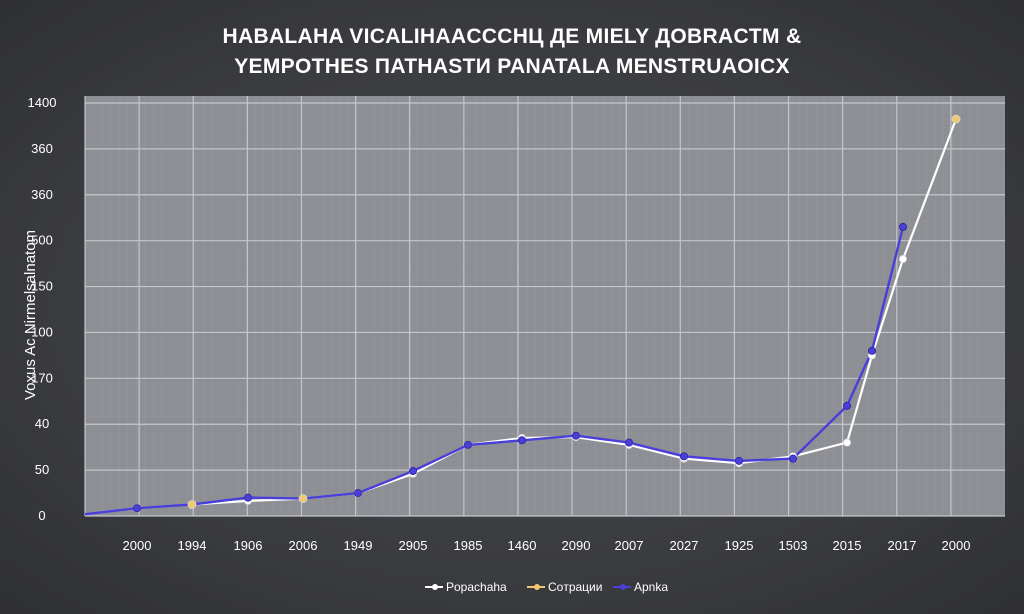 The width and height of the screenshot is (1024, 614). What do you see at coordinates (847, 545) in the screenshot?
I see `x-tick-label: 2015` at bounding box center [847, 545].